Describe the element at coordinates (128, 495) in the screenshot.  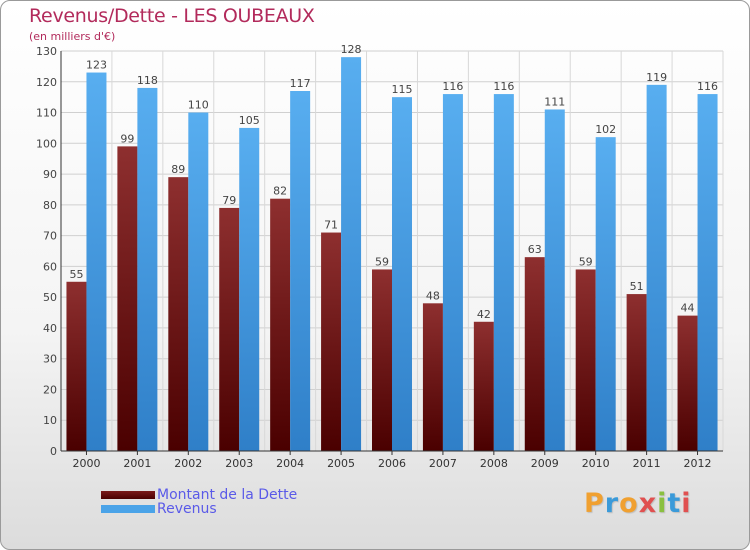
I see `legend-swatch-debt` at that location.